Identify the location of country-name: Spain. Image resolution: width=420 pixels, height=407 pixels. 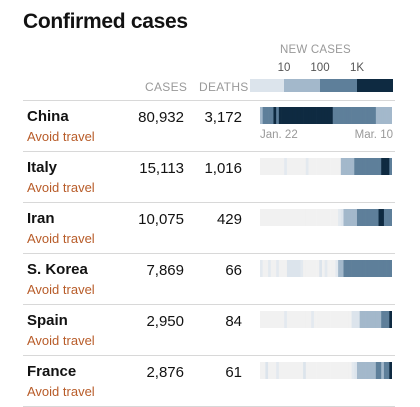
(47, 320).